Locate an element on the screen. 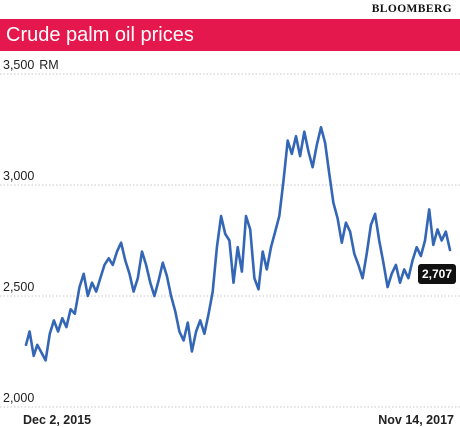  y-axis-ticks: 3,500 3,000 2,500 2,000 is located at coordinates (18, 231).